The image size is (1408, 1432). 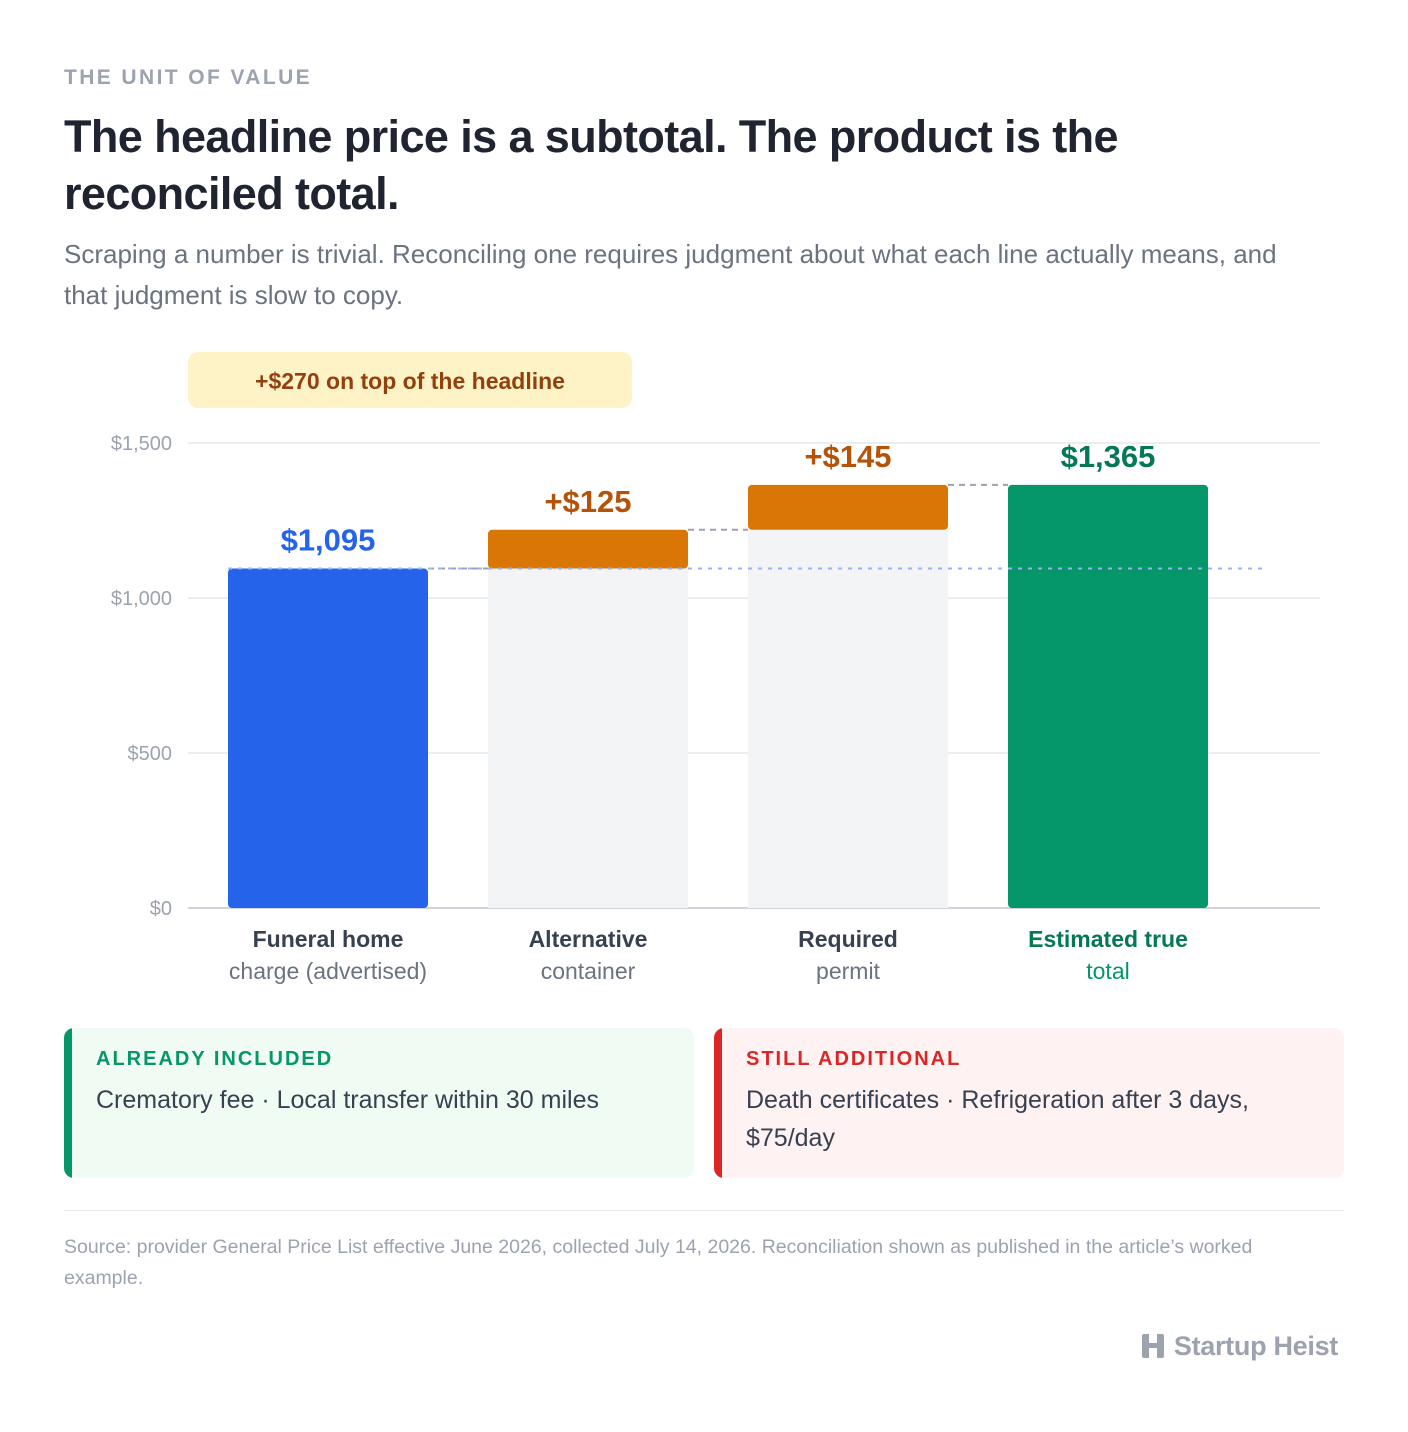 I want to click on already-included-title: ALREADY INCLUDED, so click(x=215, y=1059).